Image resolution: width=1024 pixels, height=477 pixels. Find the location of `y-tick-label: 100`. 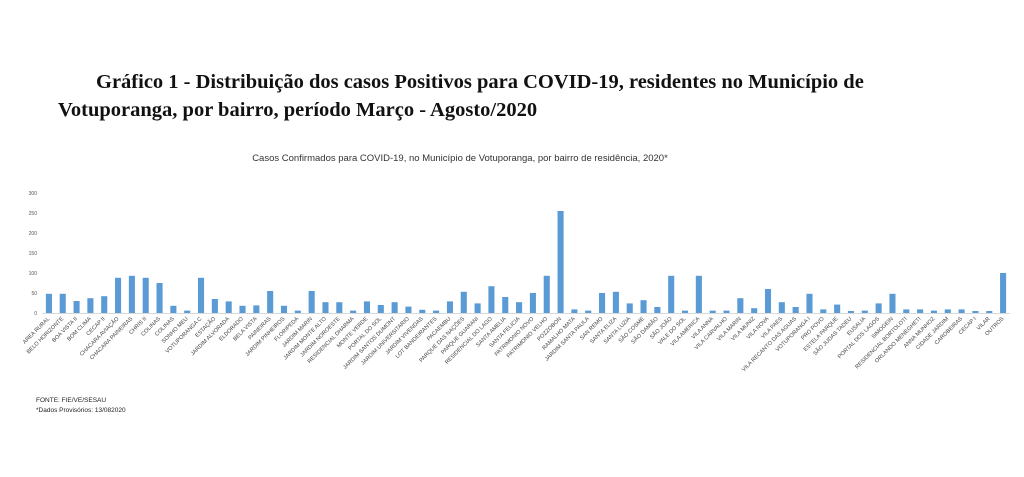

y-tick-label: 100 is located at coordinates (33, 274).